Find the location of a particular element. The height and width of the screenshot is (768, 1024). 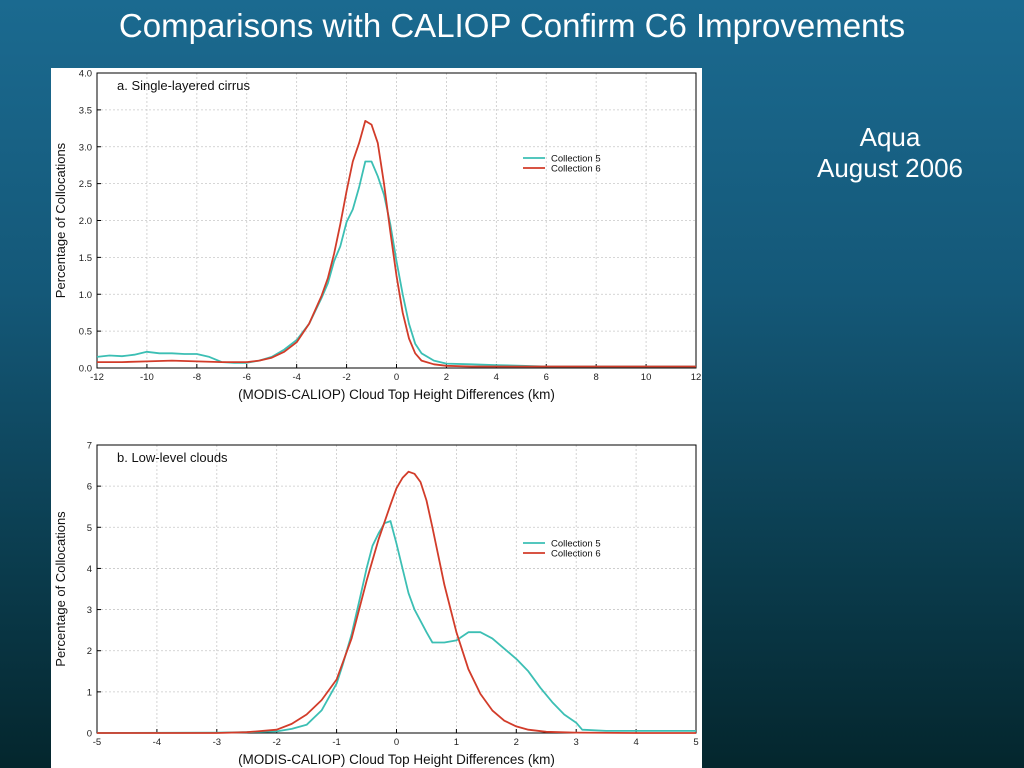

y-tick-label: 4.0 is located at coordinates (85, 74).